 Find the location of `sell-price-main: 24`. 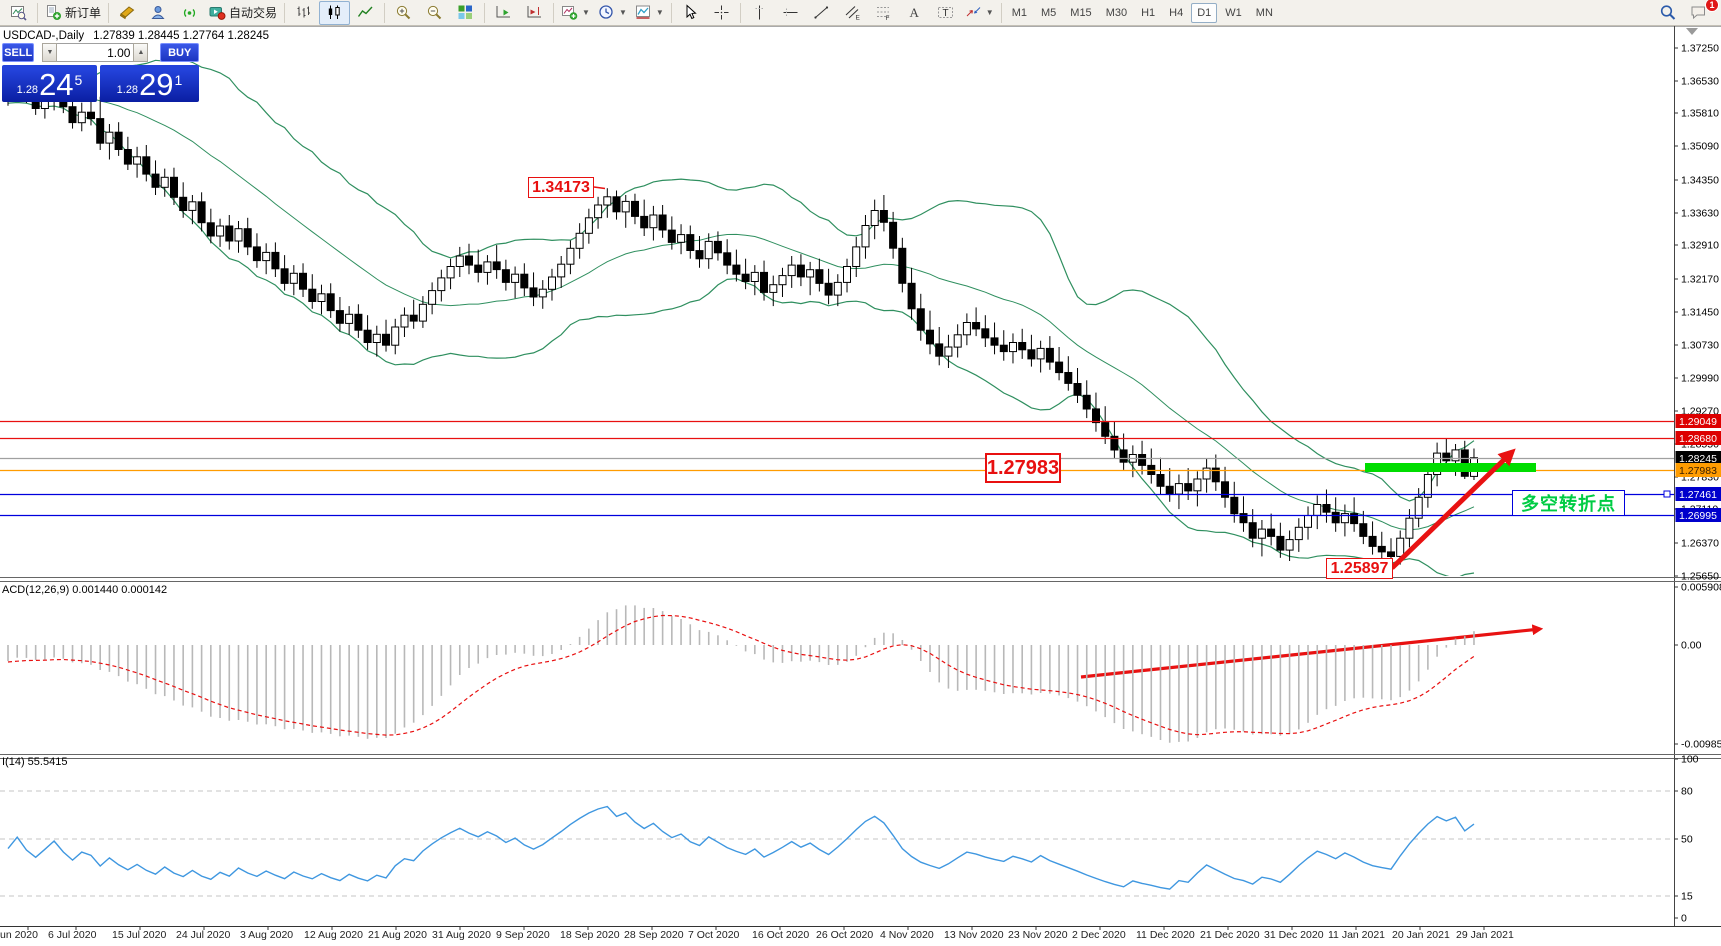

sell-price-main: 24 is located at coordinates (56, 84).